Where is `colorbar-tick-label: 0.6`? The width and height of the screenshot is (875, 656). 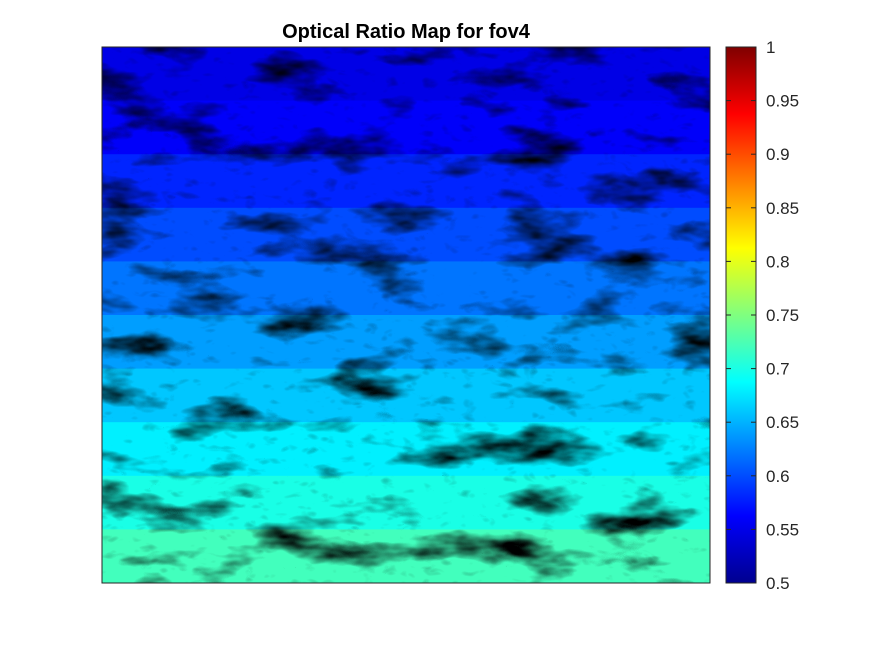 colorbar-tick-label: 0.6 is located at coordinates (778, 476).